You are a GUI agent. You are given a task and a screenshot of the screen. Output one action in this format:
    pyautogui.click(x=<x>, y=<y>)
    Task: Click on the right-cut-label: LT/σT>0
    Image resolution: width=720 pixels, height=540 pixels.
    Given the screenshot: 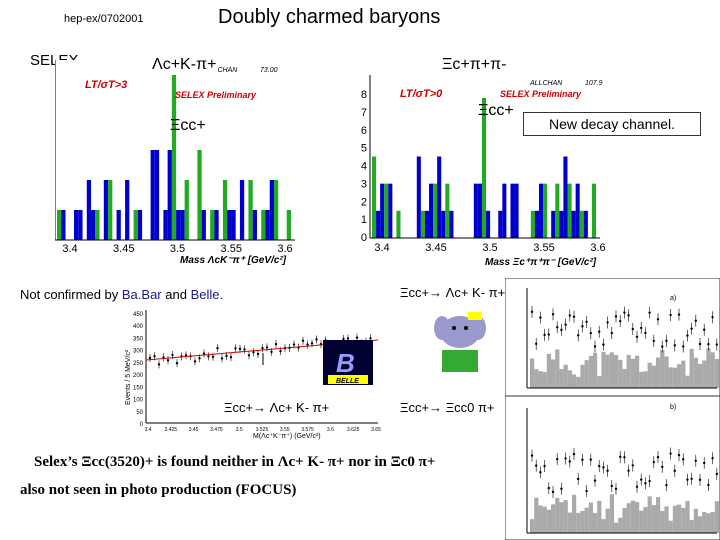 What is the action you would take?
    pyautogui.click(x=421, y=94)
    